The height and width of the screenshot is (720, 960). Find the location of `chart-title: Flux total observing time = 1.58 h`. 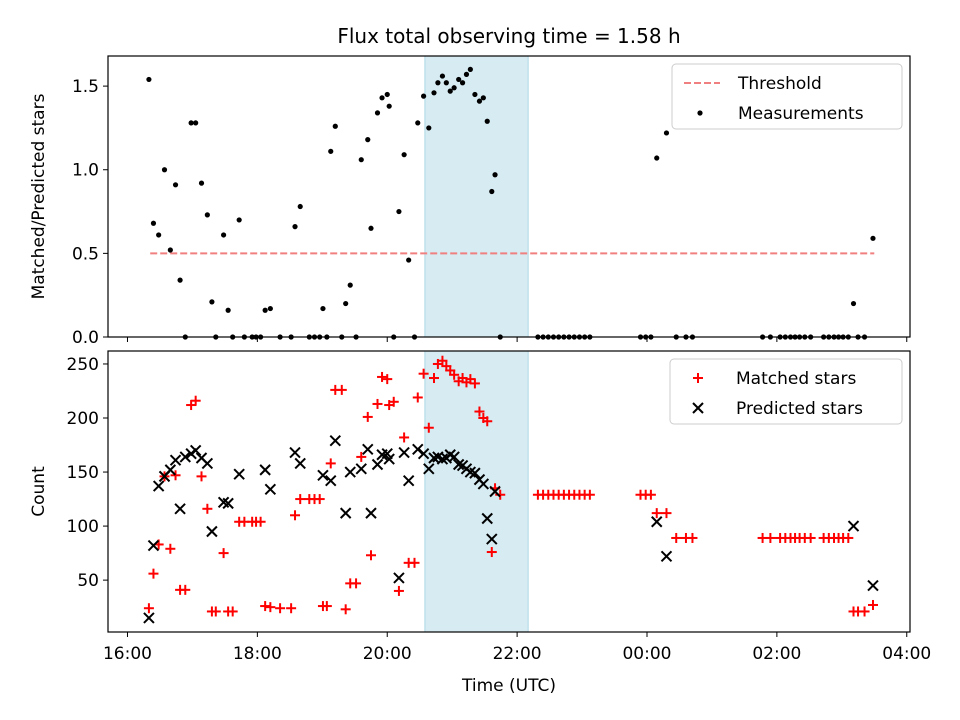

chart-title: Flux total observing time = 1.58 h is located at coordinates (508, 36).